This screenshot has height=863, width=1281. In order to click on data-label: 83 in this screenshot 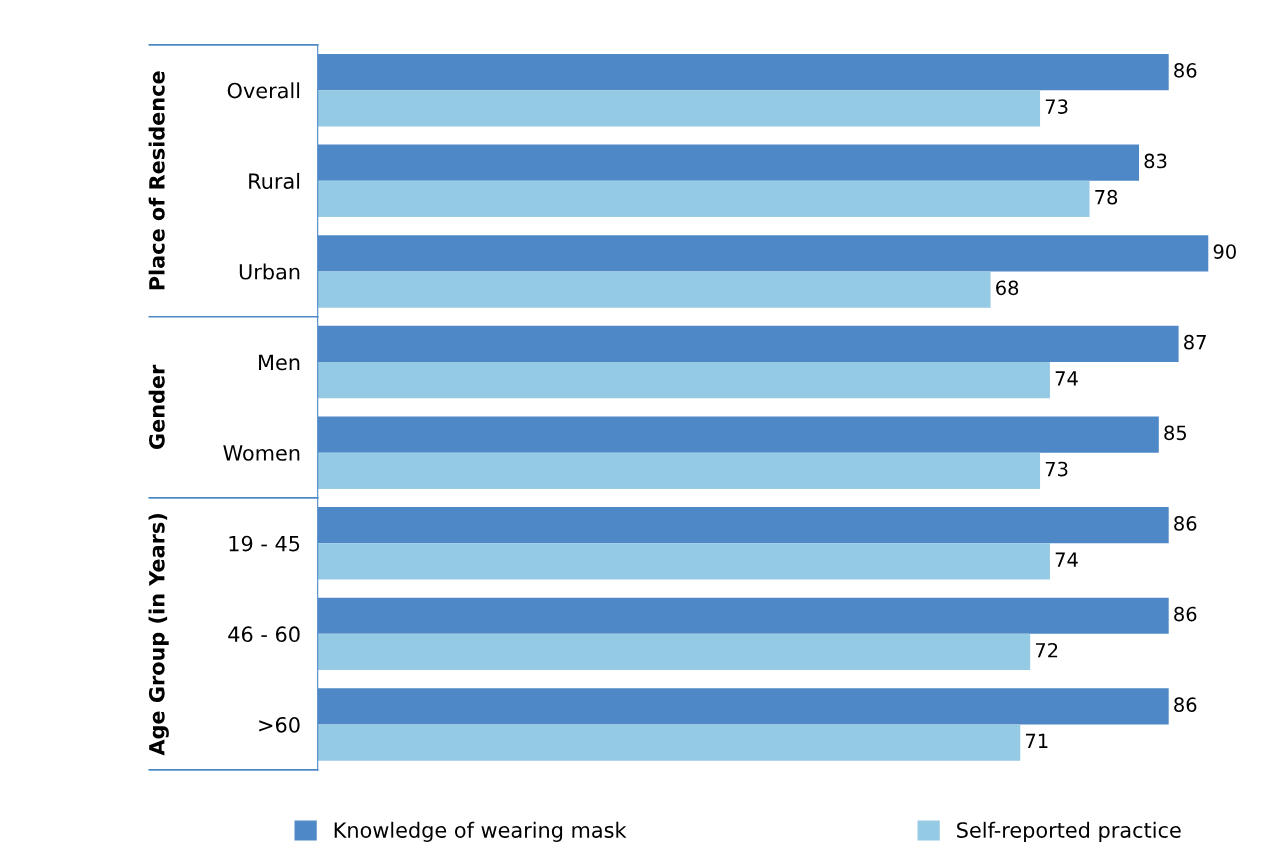, I will do `click(1155, 161)`.